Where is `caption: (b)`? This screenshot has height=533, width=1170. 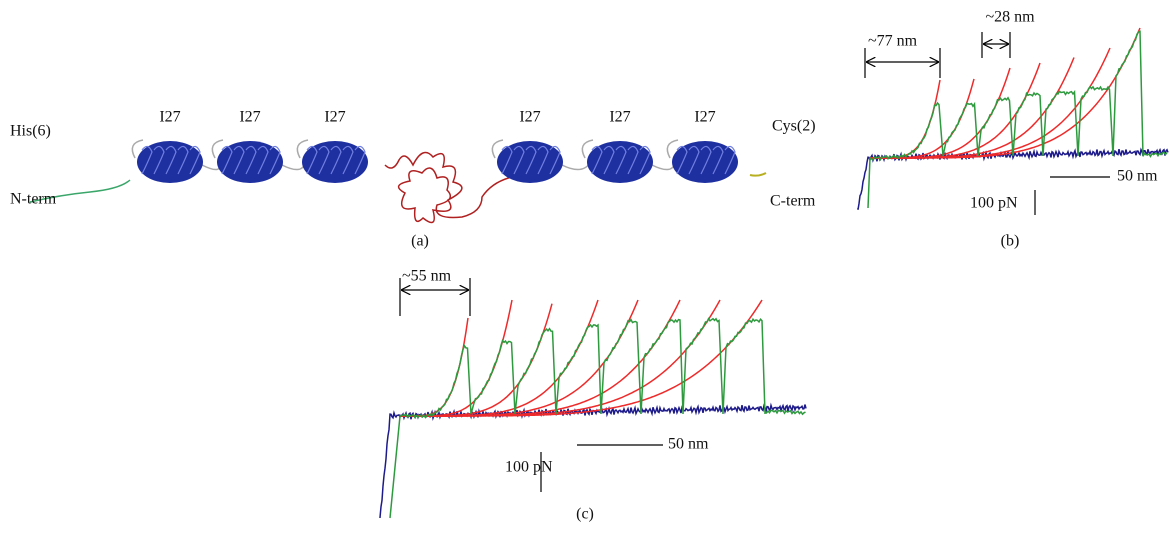 caption: (b) is located at coordinates (1010, 241).